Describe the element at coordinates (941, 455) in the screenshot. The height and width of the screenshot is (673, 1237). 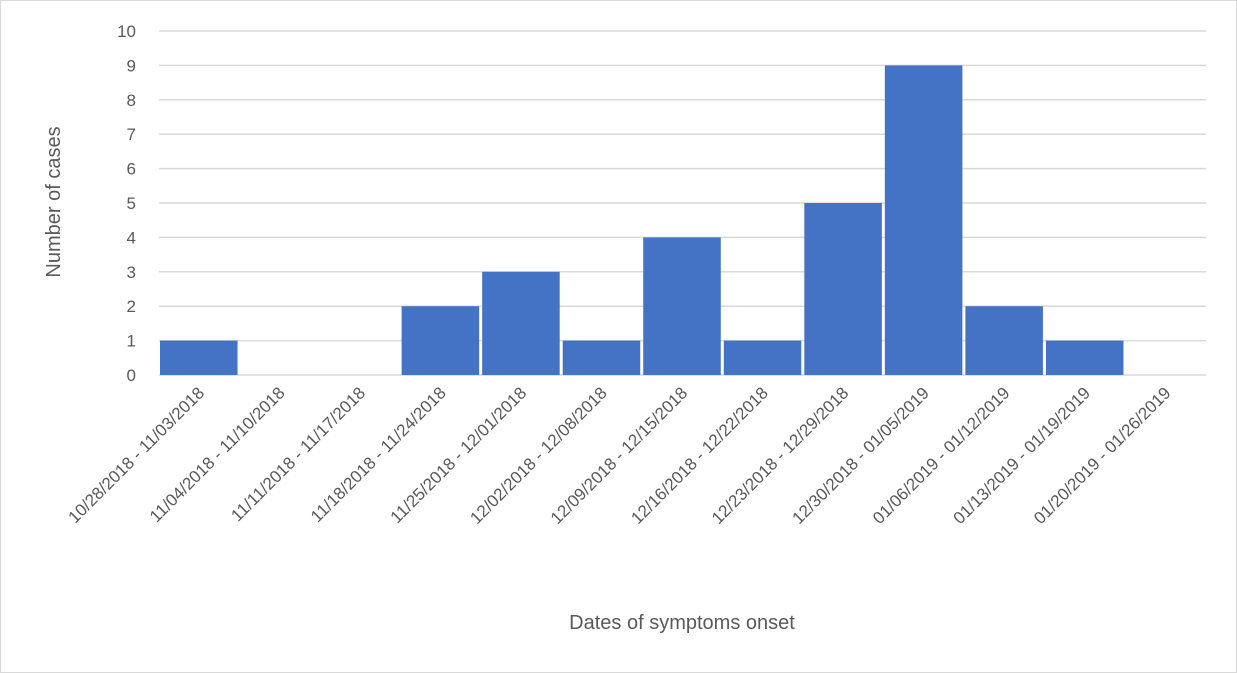
I see `x-tick-label: 01/06/2019 - 01/12/2019` at that location.